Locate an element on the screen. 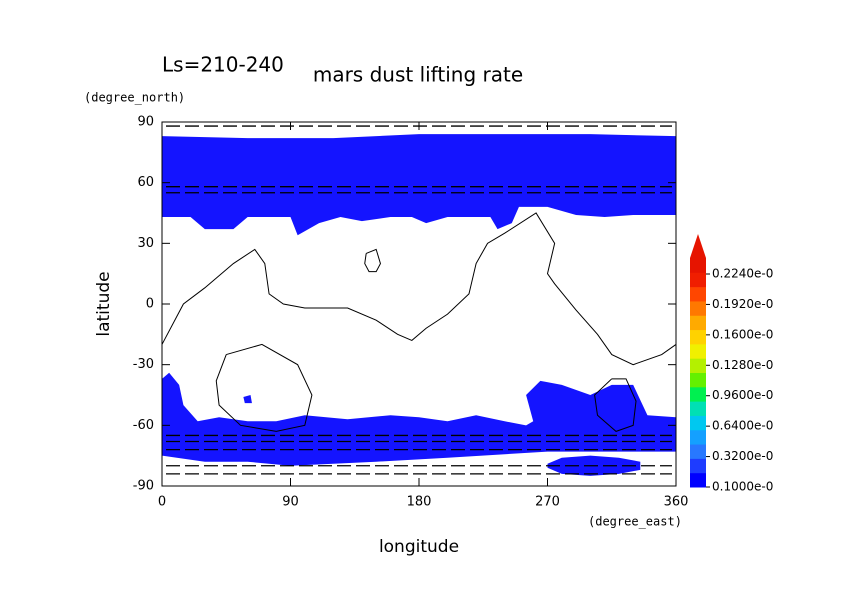  x-tick-label: 180 is located at coordinates (419, 502).